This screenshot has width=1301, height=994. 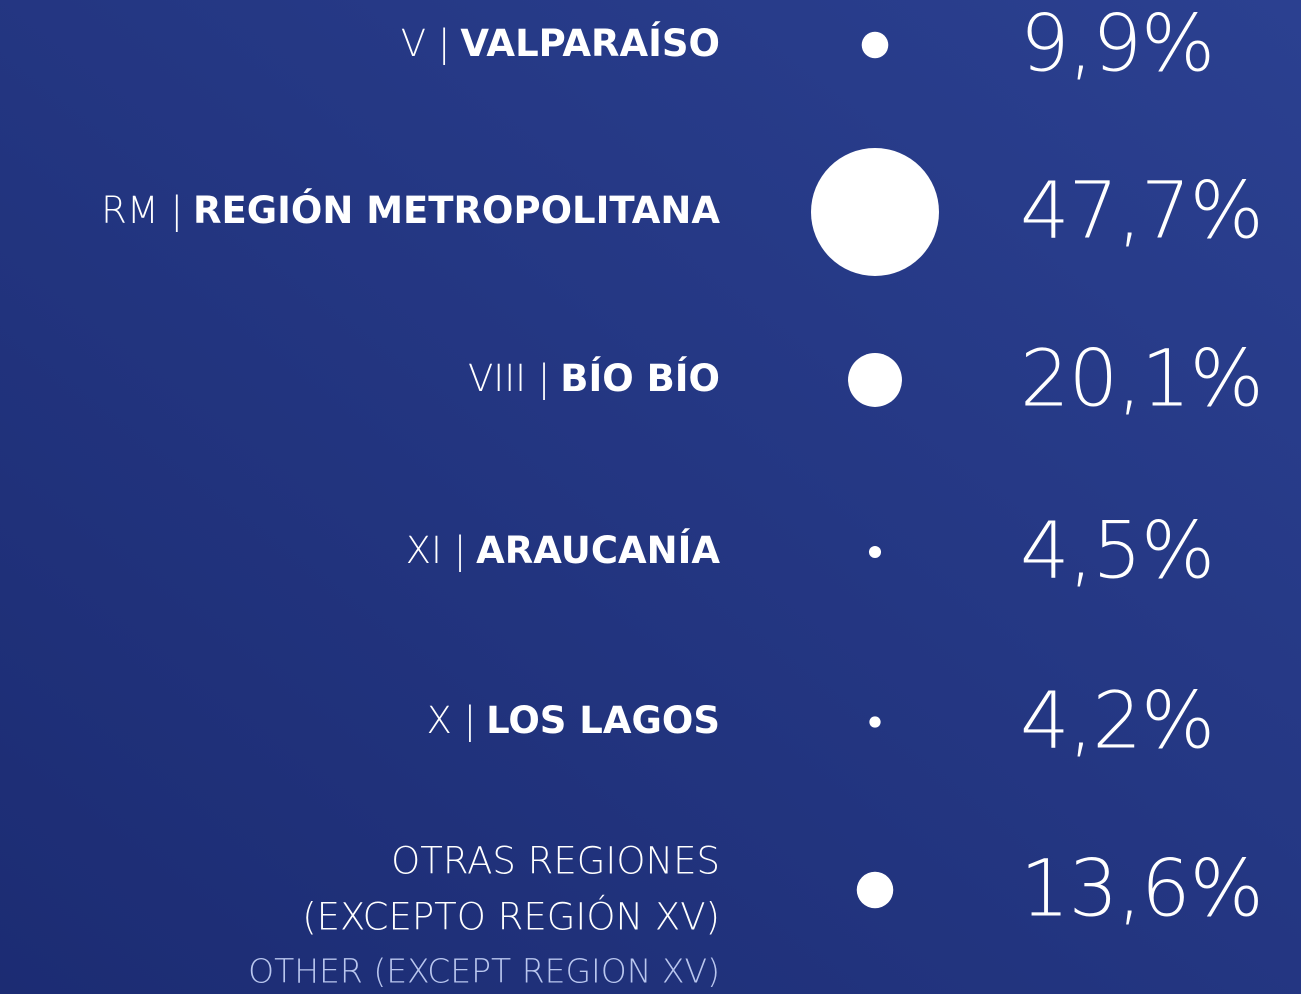 I want to click on category-label: X | LOS LAGOS, so click(x=573, y=720).